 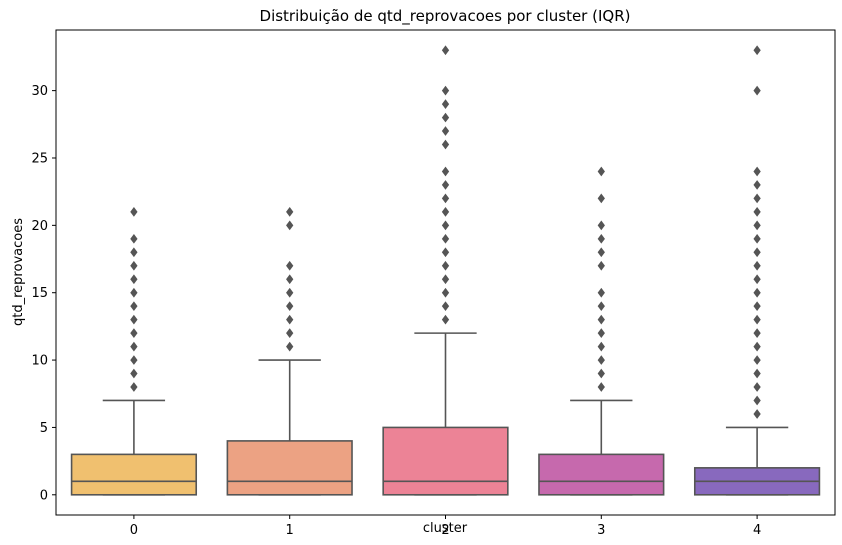 What do you see at coordinates (134, 530) in the screenshot?
I see `x-tick-label: 0` at bounding box center [134, 530].